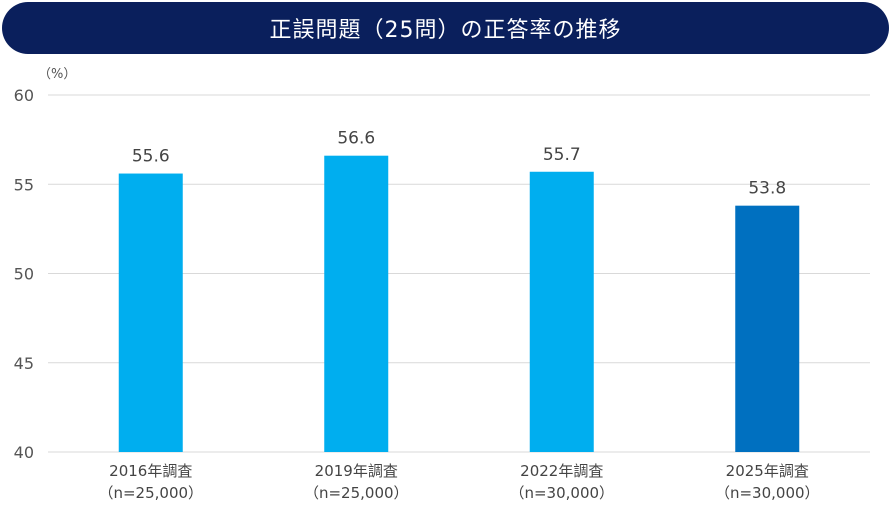  What do you see at coordinates (151, 157) in the screenshot?
I see `data-label: 55.6` at bounding box center [151, 157].